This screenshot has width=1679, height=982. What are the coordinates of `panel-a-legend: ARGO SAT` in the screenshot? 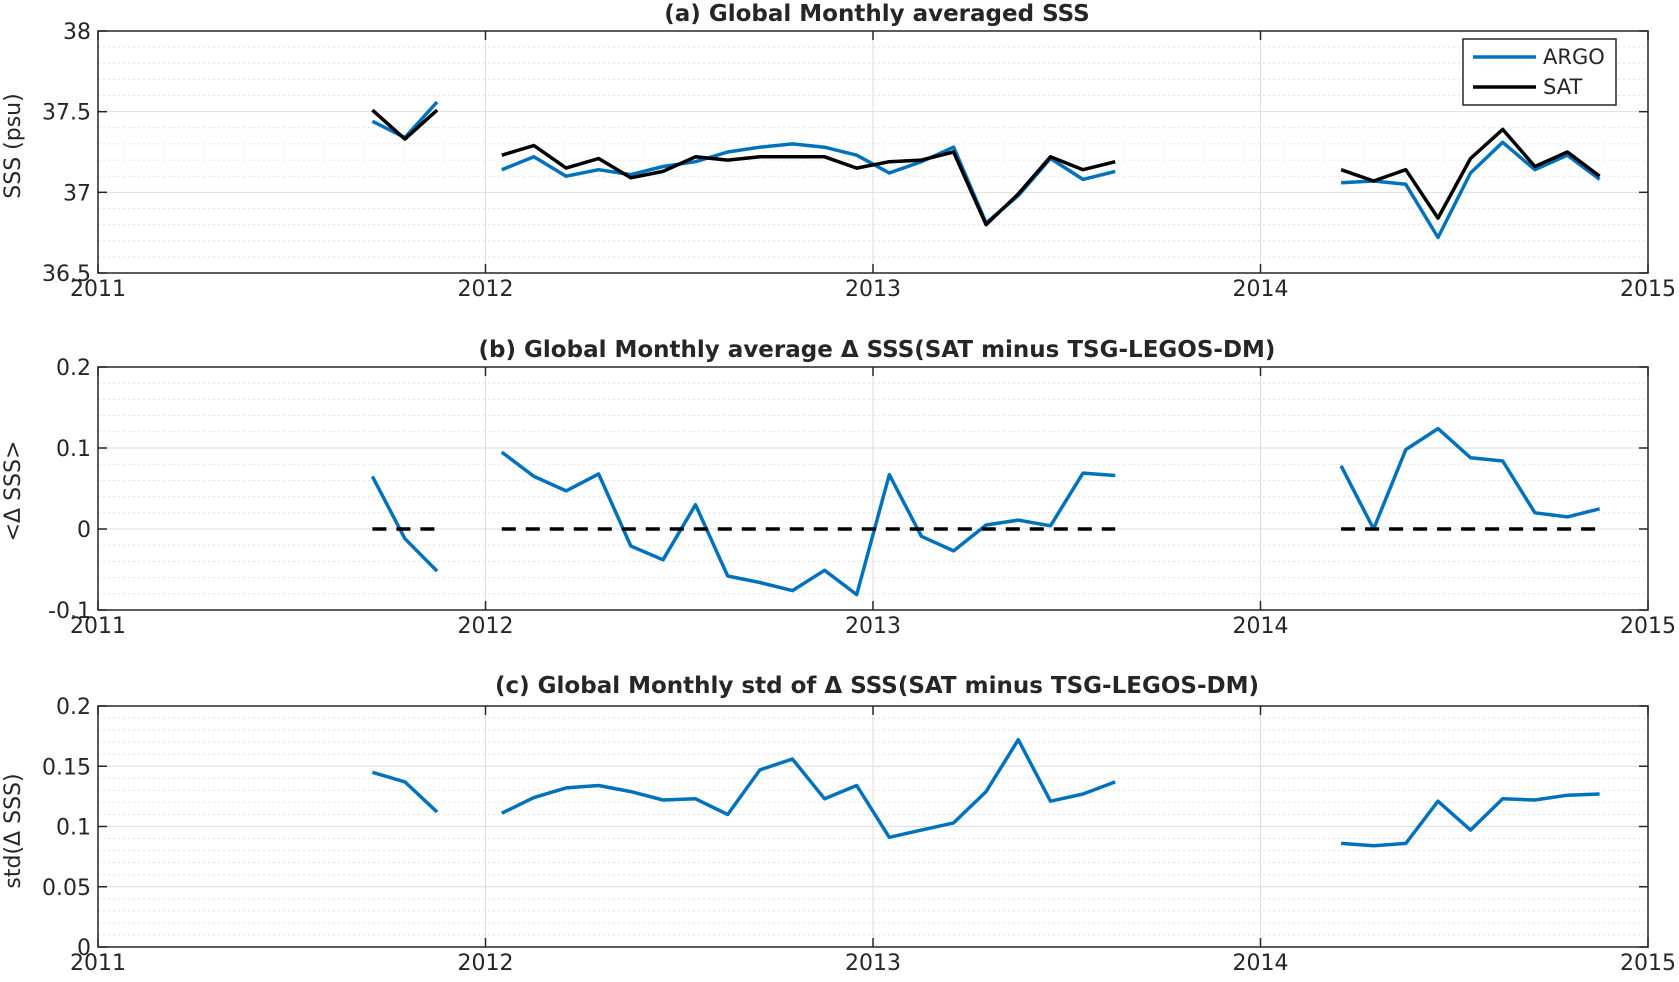 It's located at (1539, 72).